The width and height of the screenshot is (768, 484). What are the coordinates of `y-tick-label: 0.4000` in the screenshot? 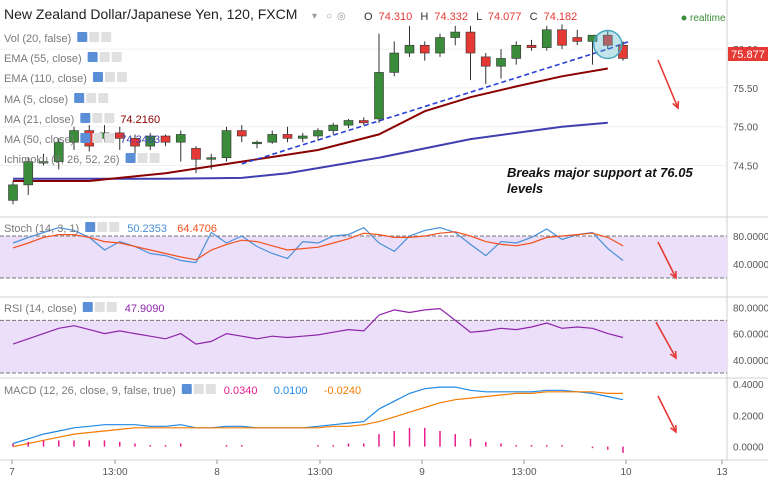 It's located at (748, 385).